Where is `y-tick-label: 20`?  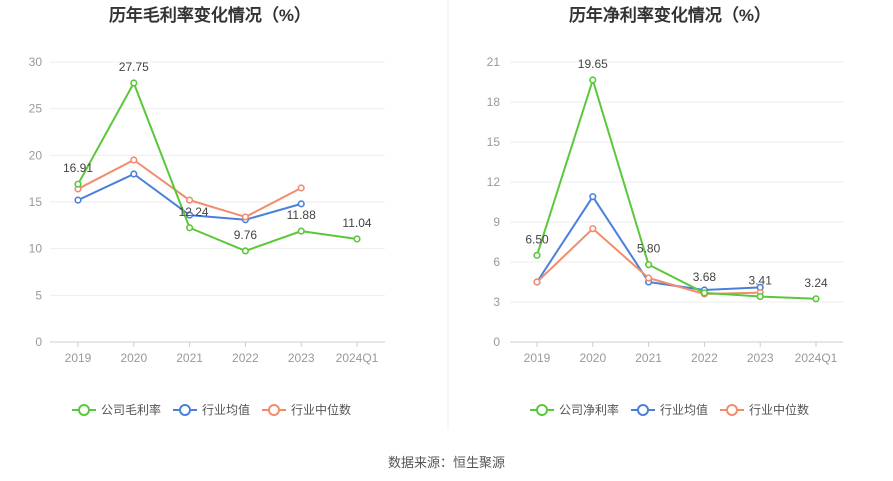
y-tick-label: 20 is located at coordinates (36, 155).